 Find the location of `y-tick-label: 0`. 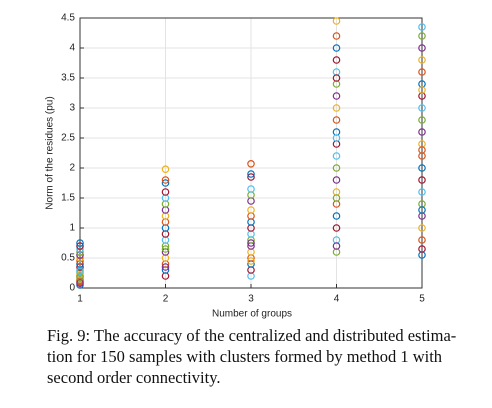

y-tick-label: 0 is located at coordinates (72, 288).